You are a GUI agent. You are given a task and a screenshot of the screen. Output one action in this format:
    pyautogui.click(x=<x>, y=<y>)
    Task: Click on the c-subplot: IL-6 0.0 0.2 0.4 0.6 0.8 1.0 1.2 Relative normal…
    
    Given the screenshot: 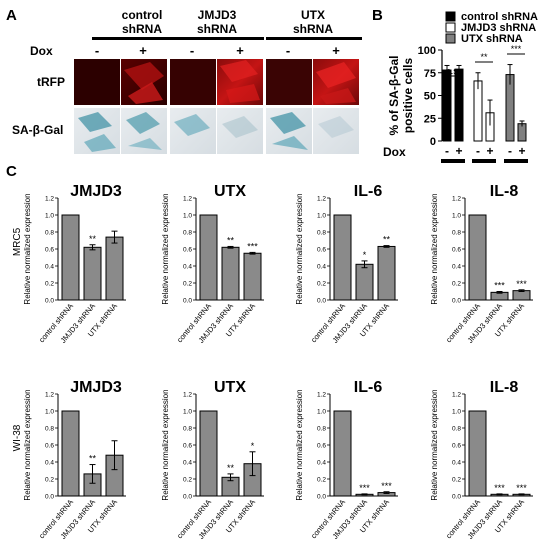 What is the action you would take?
    pyautogui.click(x=346, y=460)
    